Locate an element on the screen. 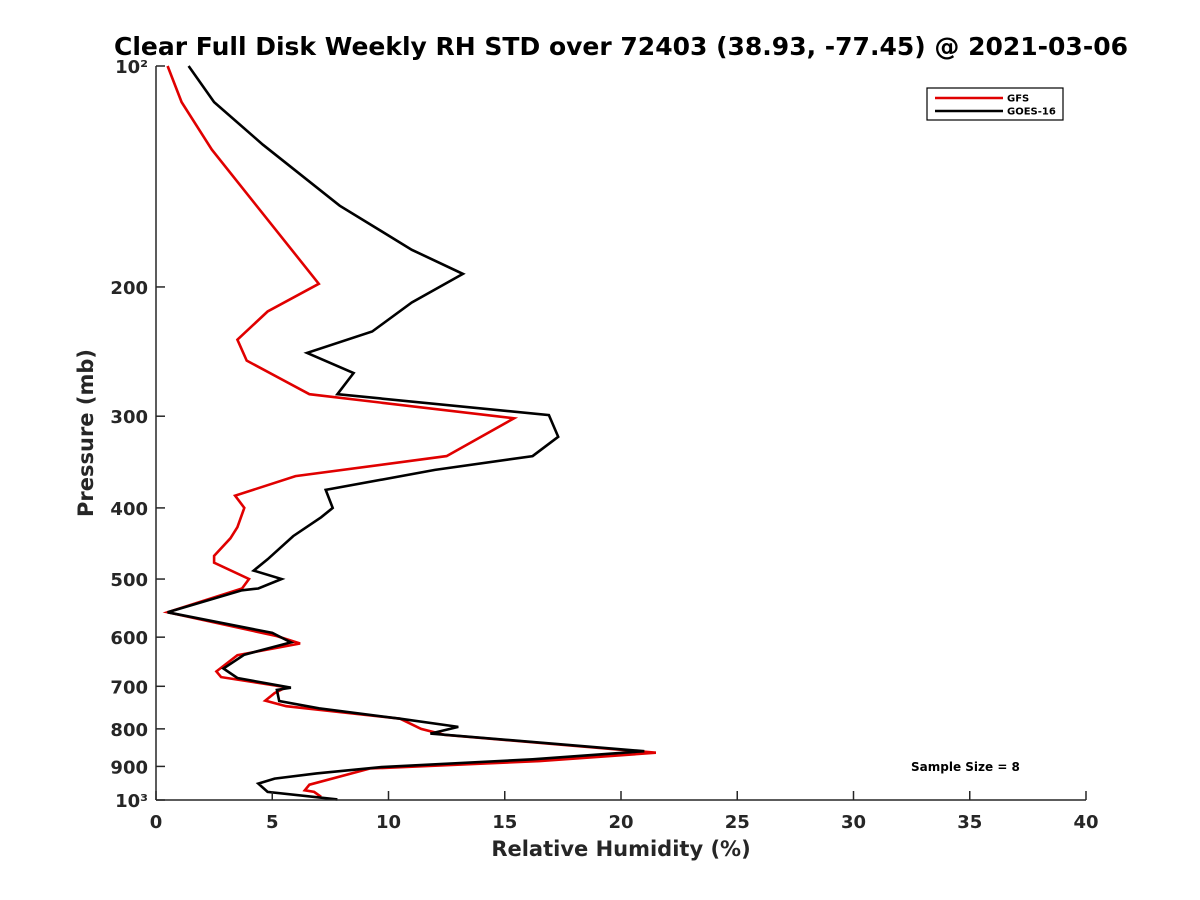 Image resolution: width=1200 pixels, height=900 pixels. x-tick-label: 10 is located at coordinates (388, 822).